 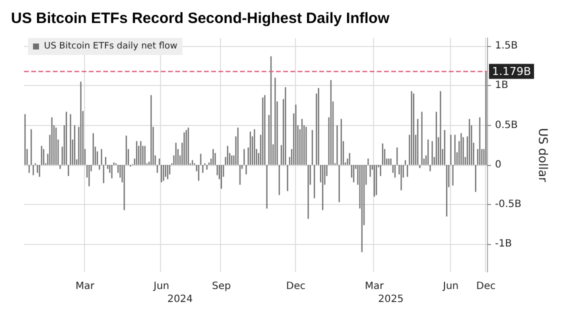 I want to click on y-tick-label: 0.5B, so click(x=506, y=125).